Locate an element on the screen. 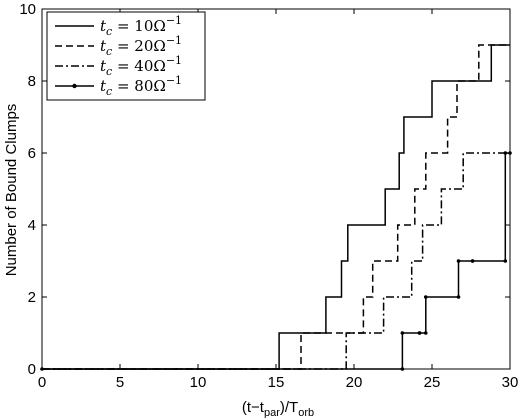  y-tick-label: 10 is located at coordinates (27, 9).